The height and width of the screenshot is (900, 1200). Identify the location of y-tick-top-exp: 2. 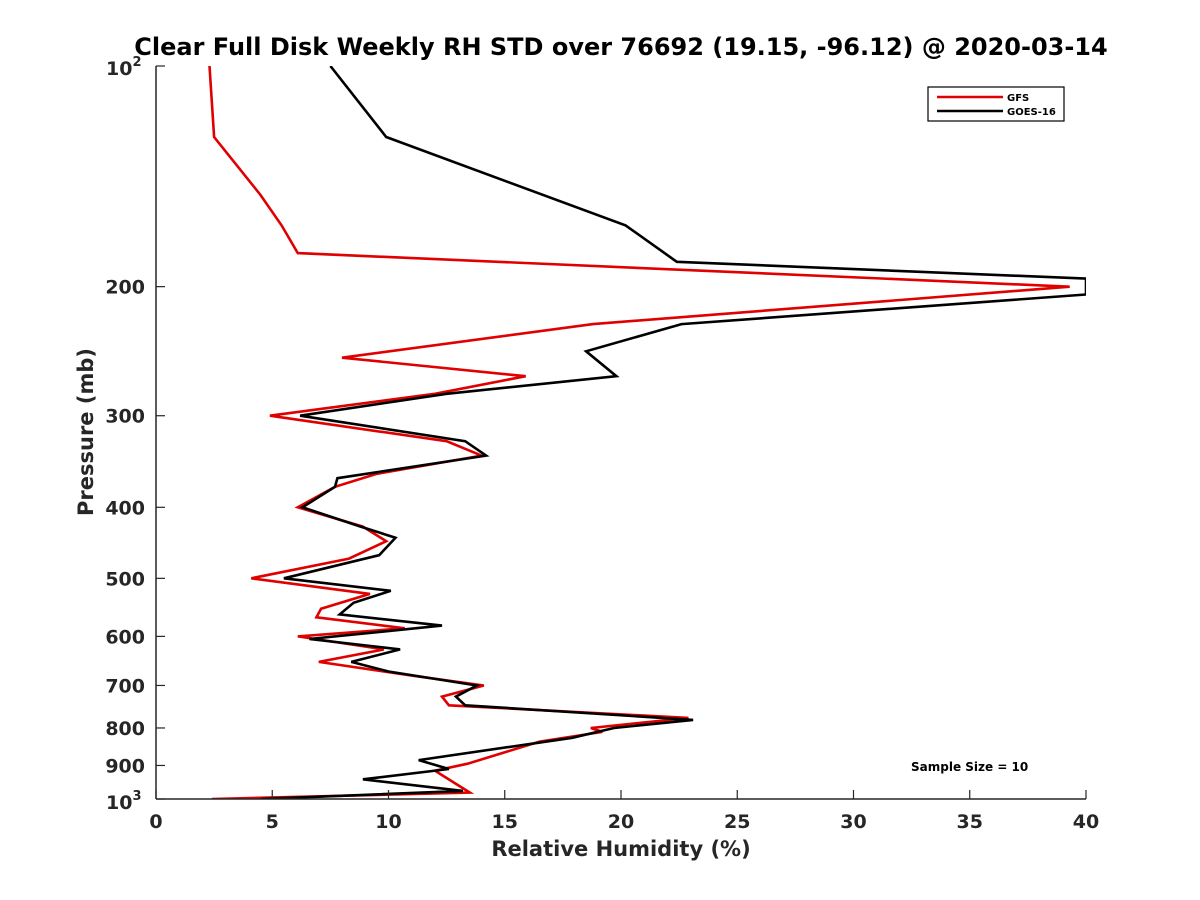
(136, 62).